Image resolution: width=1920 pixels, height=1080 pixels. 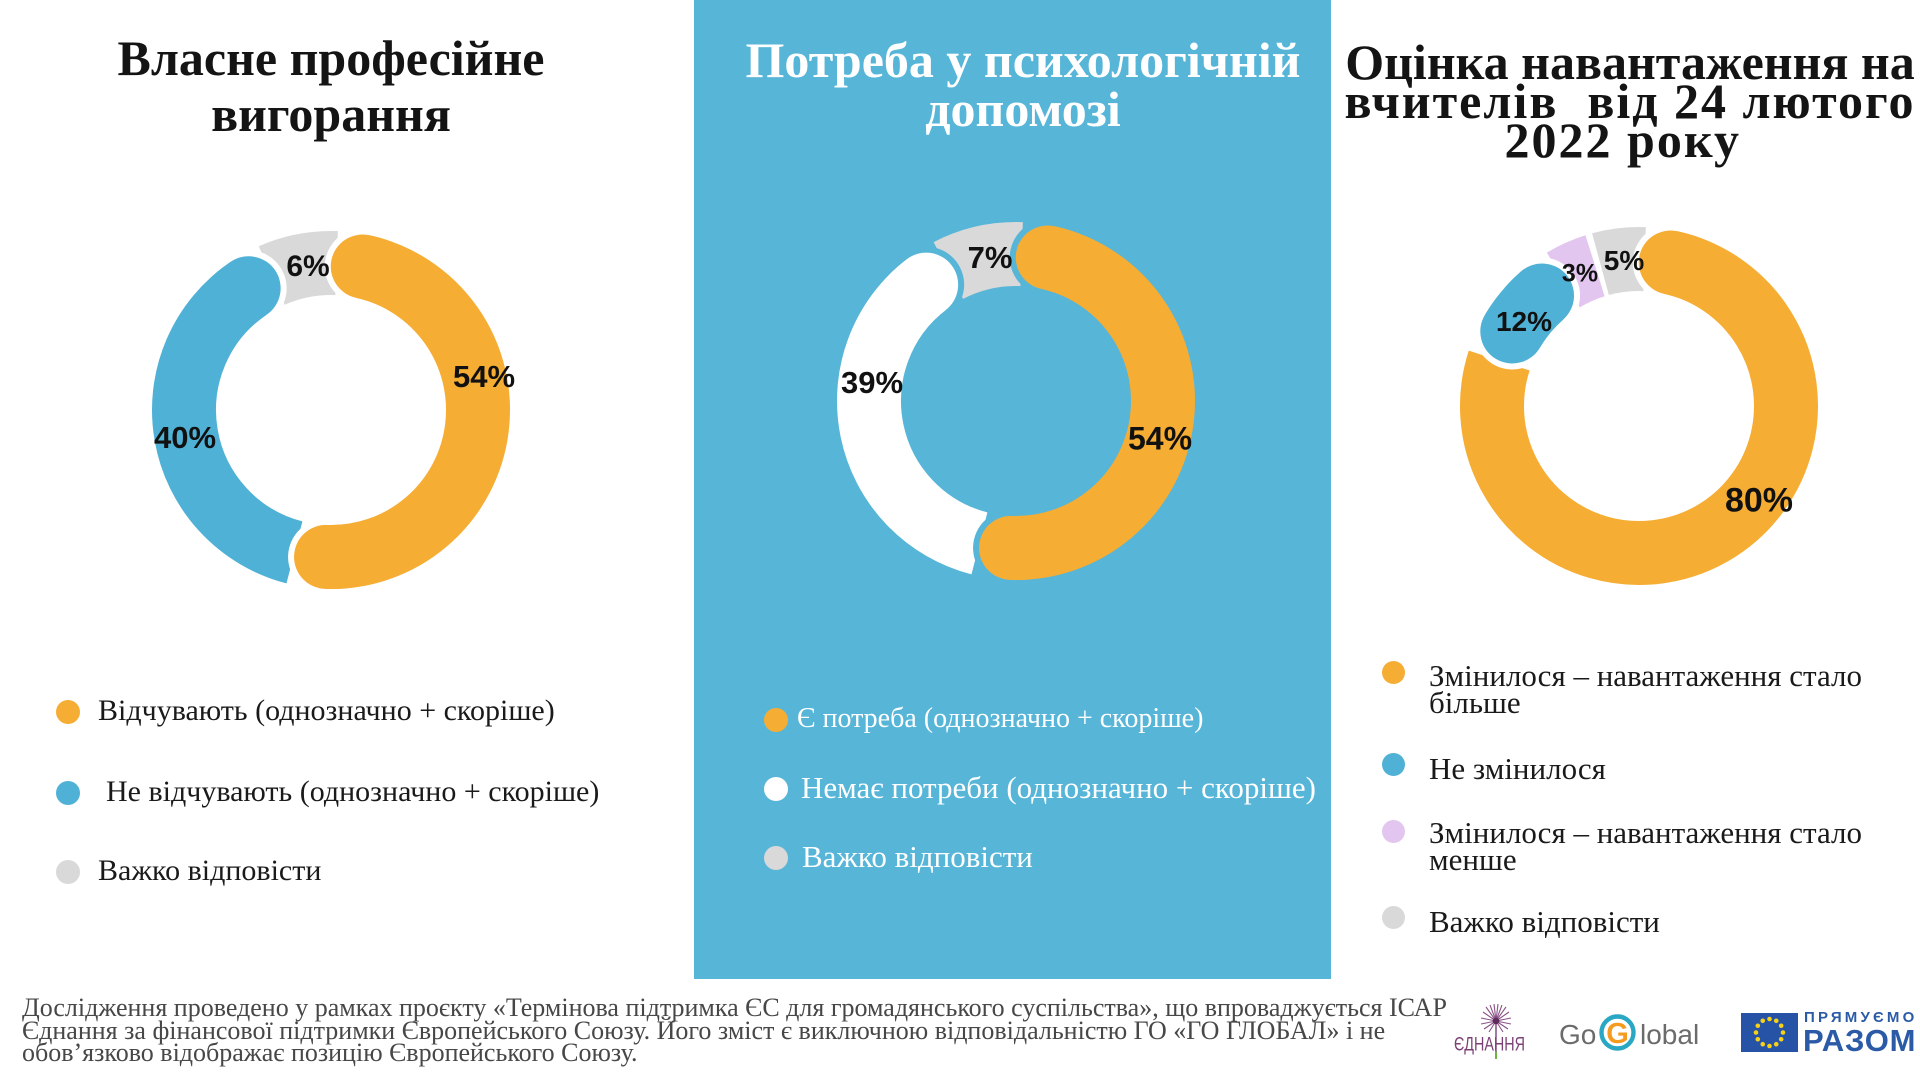 I want to click on svg-text: ЄДНАННЯ, so click(x=1489, y=1045).